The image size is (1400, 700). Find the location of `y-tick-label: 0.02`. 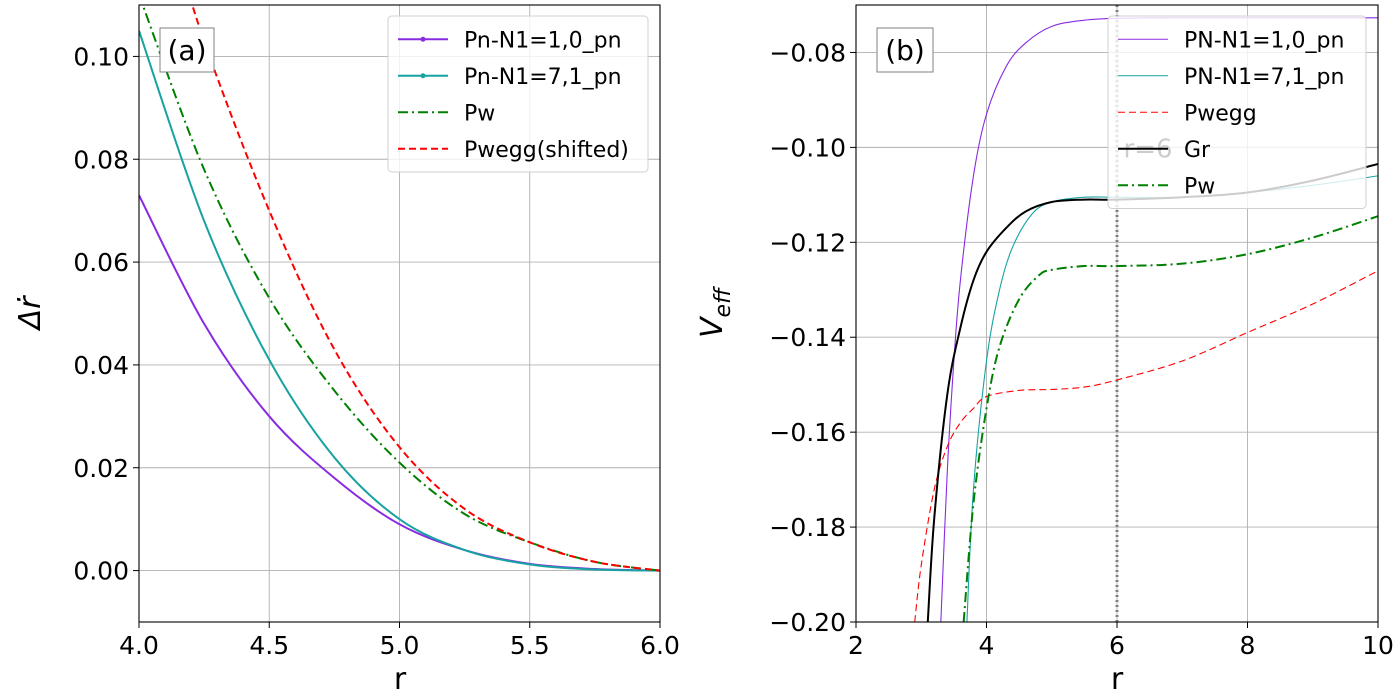

y-tick-label: 0.02 is located at coordinates (101, 468).